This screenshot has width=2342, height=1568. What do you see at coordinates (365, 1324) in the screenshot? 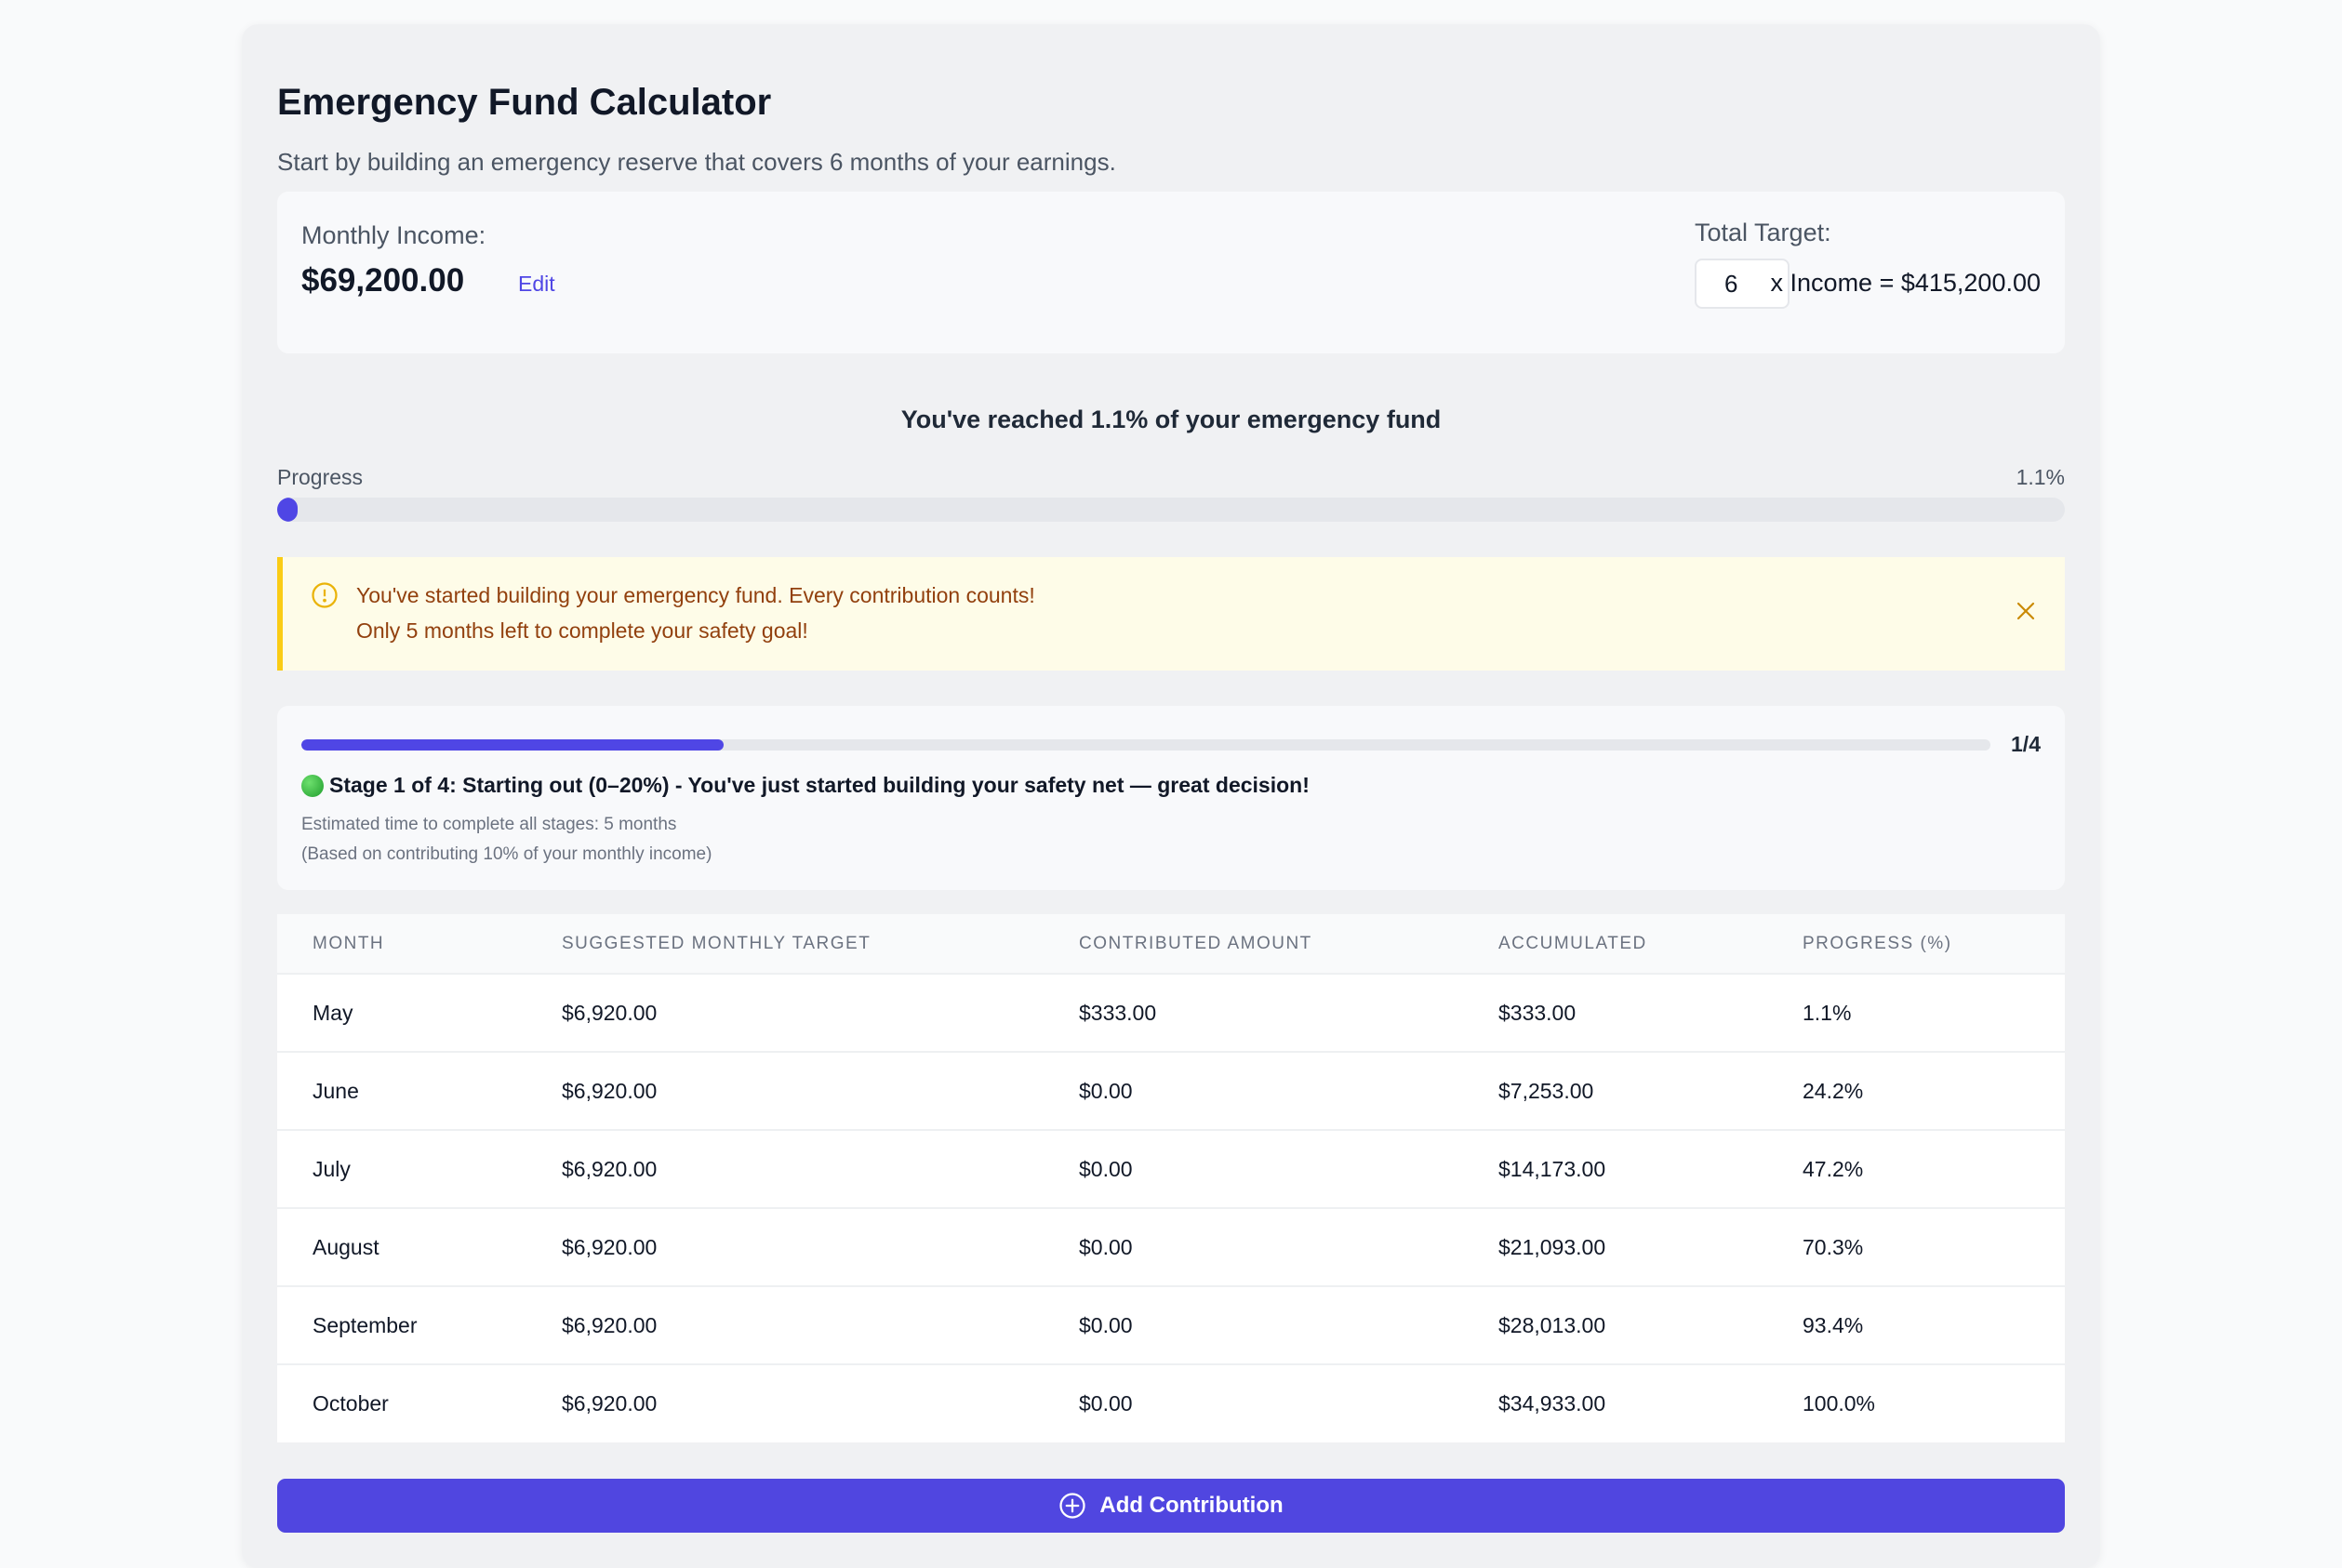
I see `cell-month: September` at bounding box center [365, 1324].